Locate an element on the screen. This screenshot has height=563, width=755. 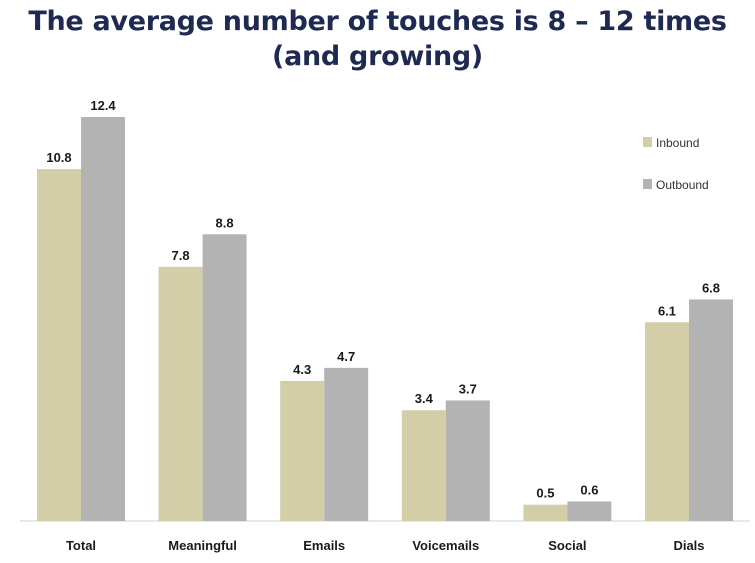
data-label-outbound-voicemails: 3.7 is located at coordinates (468, 388).